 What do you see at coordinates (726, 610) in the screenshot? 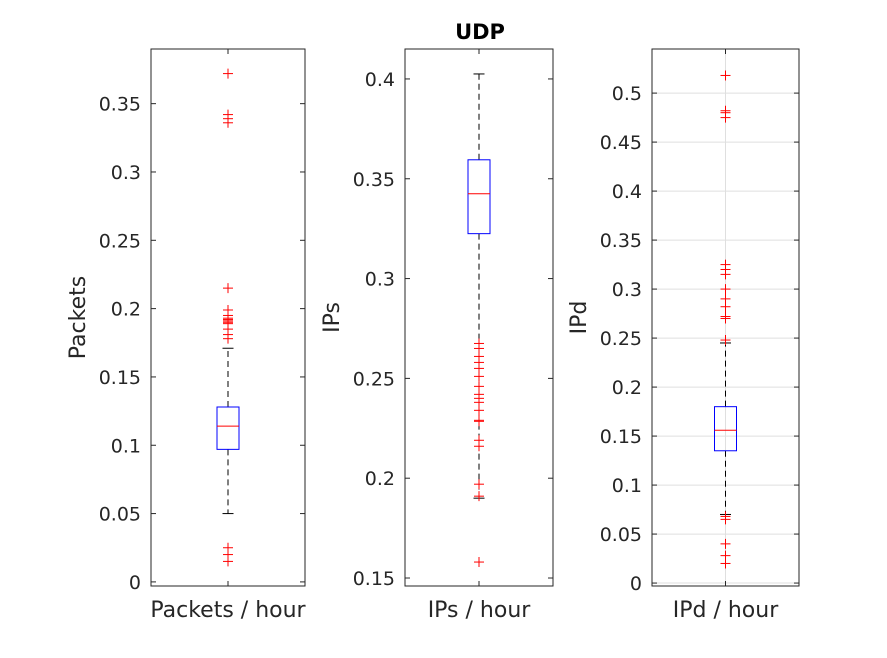
I see `x-category-label: IPd / hour` at bounding box center [726, 610].